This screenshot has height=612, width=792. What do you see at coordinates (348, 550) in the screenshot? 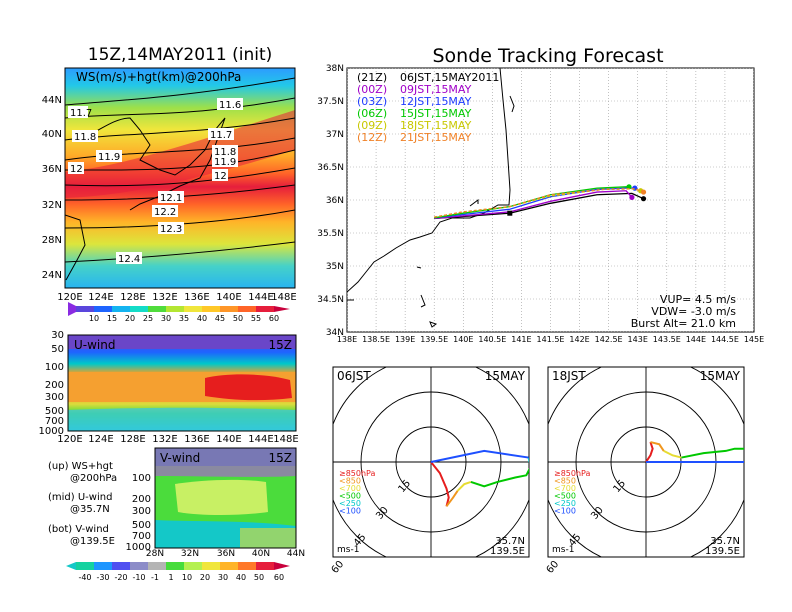
I see `hodo-left-unit: ms-1` at bounding box center [348, 550].